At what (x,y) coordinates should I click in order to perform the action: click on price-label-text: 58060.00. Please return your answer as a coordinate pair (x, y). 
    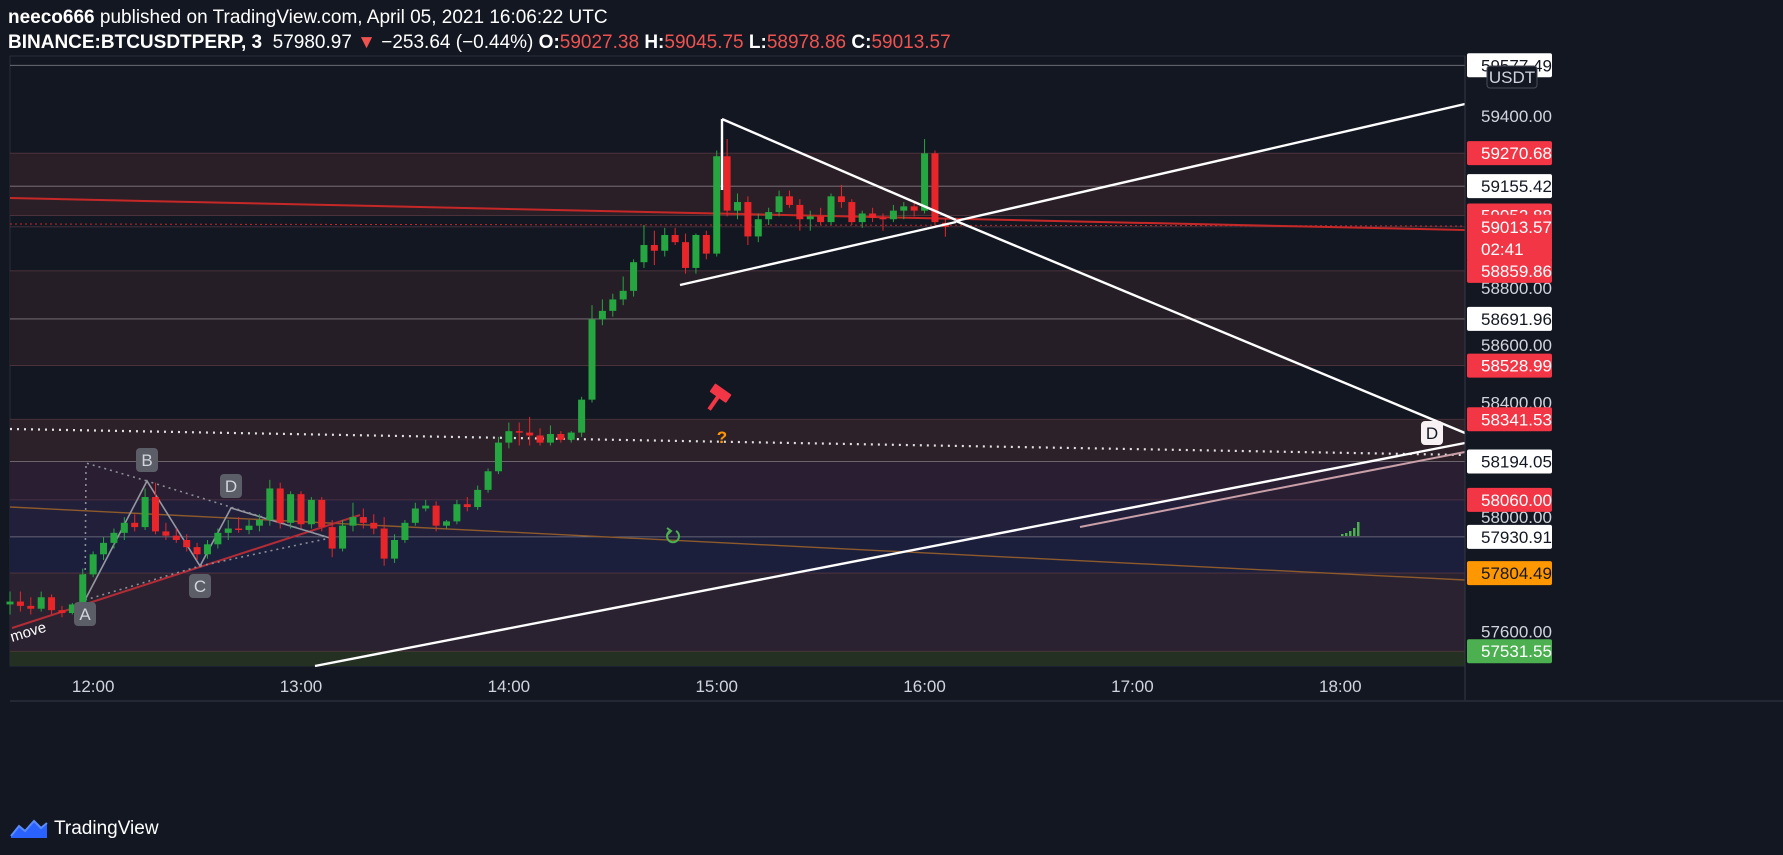
    Looking at the image, I should click on (1516, 500).